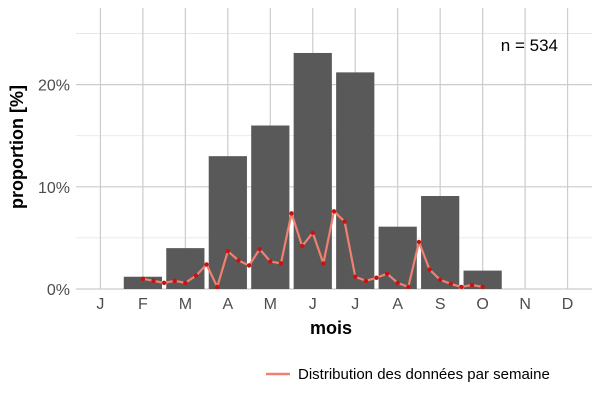 The height and width of the screenshot is (400, 600). What do you see at coordinates (331, 328) in the screenshot?
I see `x-axis-title: mois` at bounding box center [331, 328].